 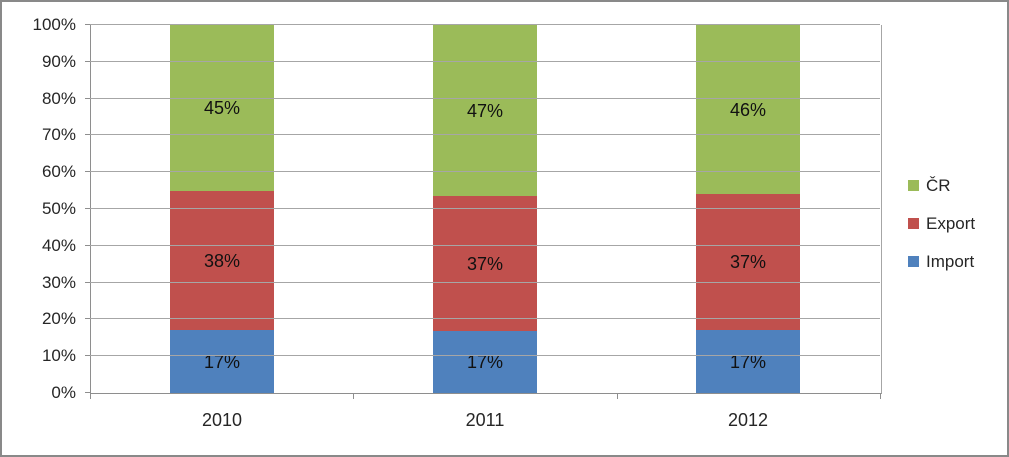 I want to click on legend-swatch-čr-icon, so click(x=913, y=185).